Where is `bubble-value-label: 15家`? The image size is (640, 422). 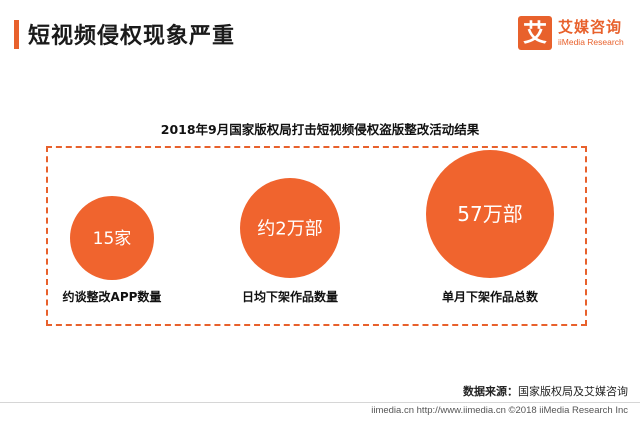
bubble-value-label: 15家 is located at coordinates (112, 239).